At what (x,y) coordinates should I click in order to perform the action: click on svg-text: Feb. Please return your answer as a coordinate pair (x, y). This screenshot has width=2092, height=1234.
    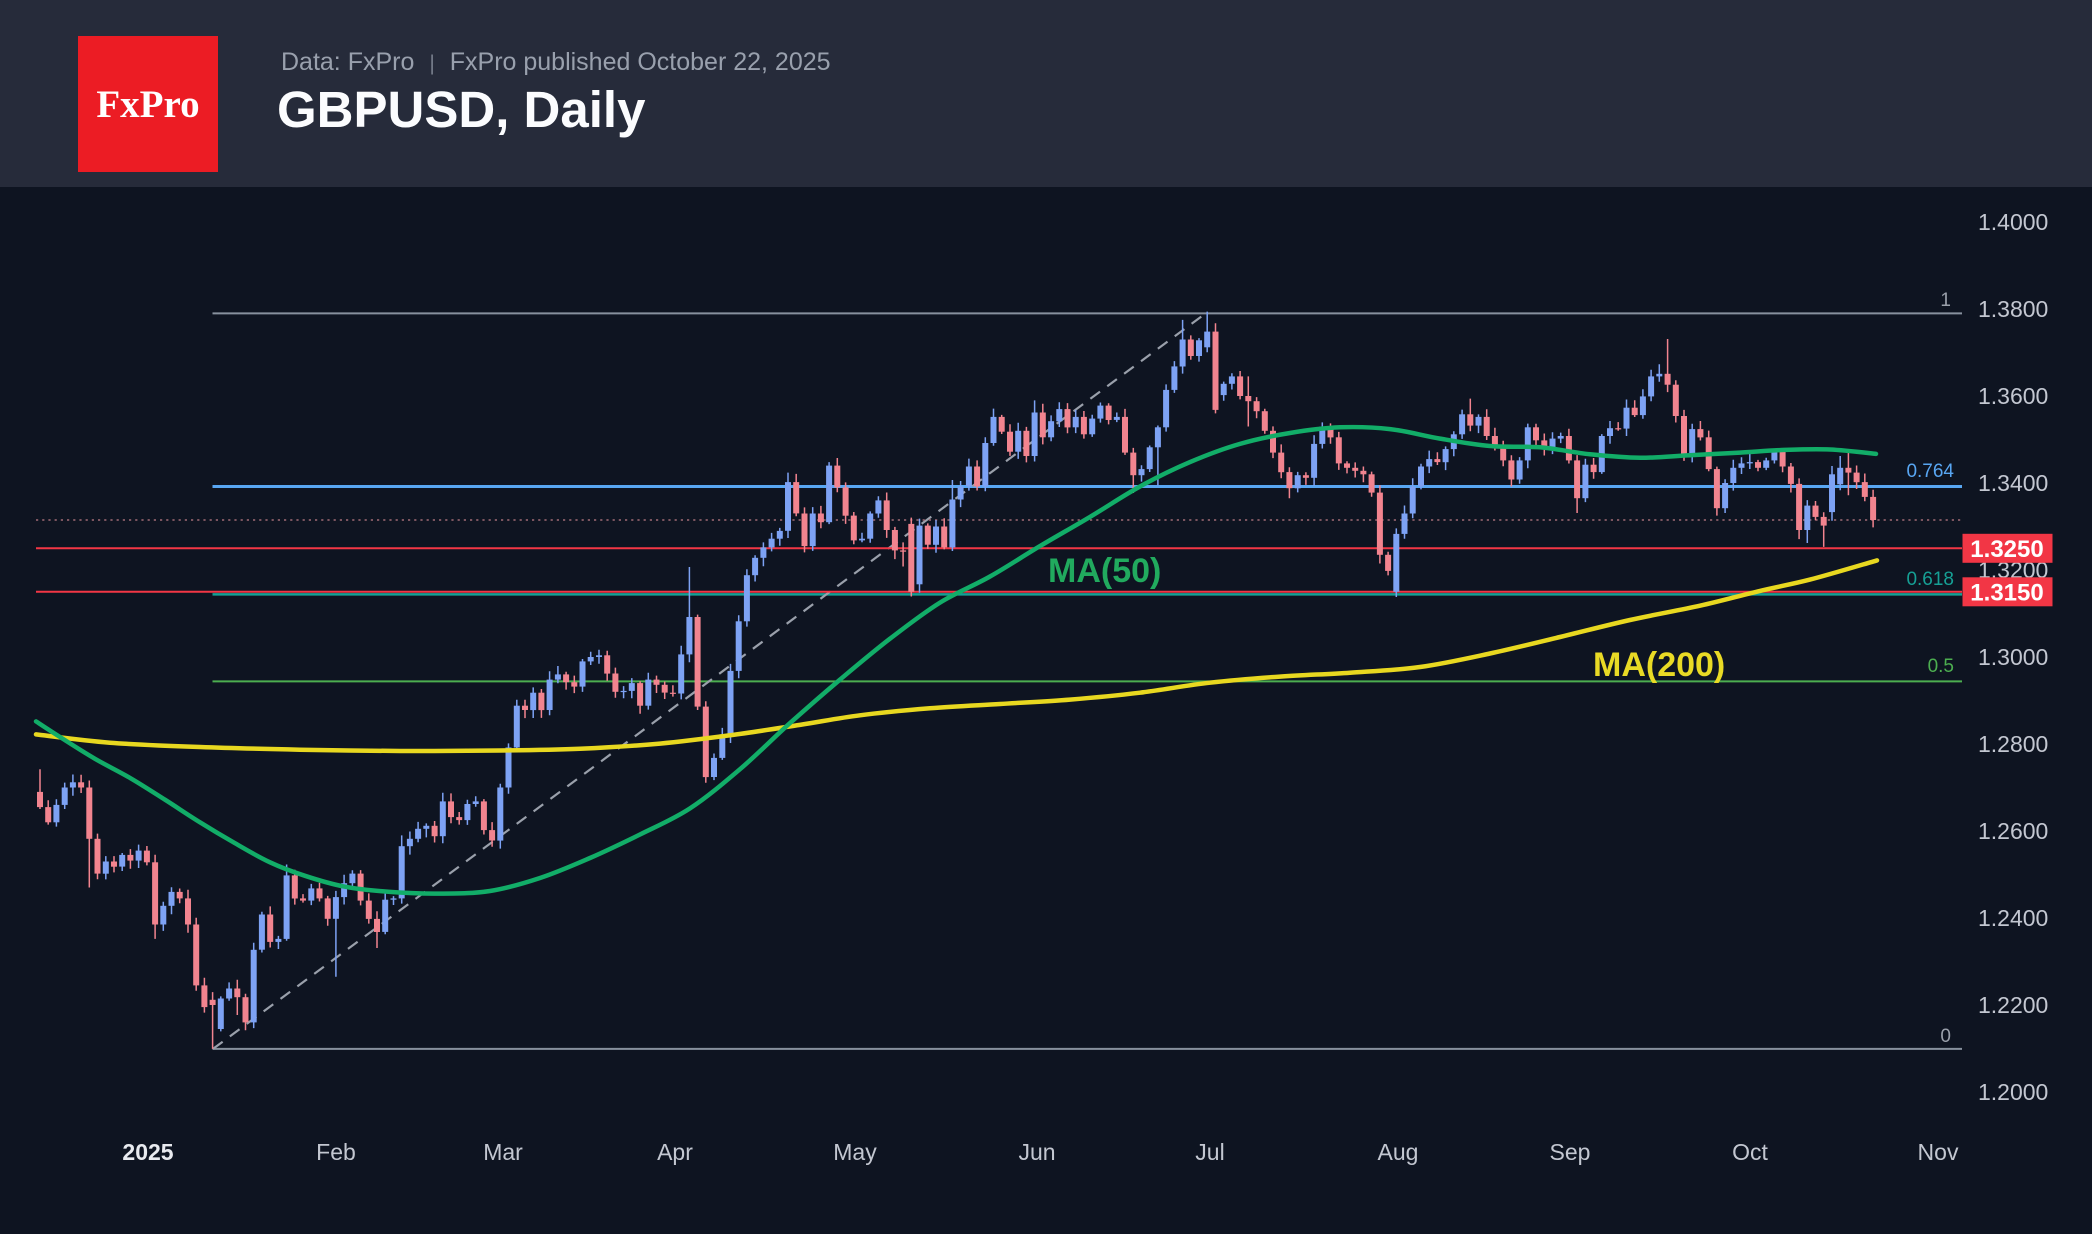
    Looking at the image, I should click on (336, 1152).